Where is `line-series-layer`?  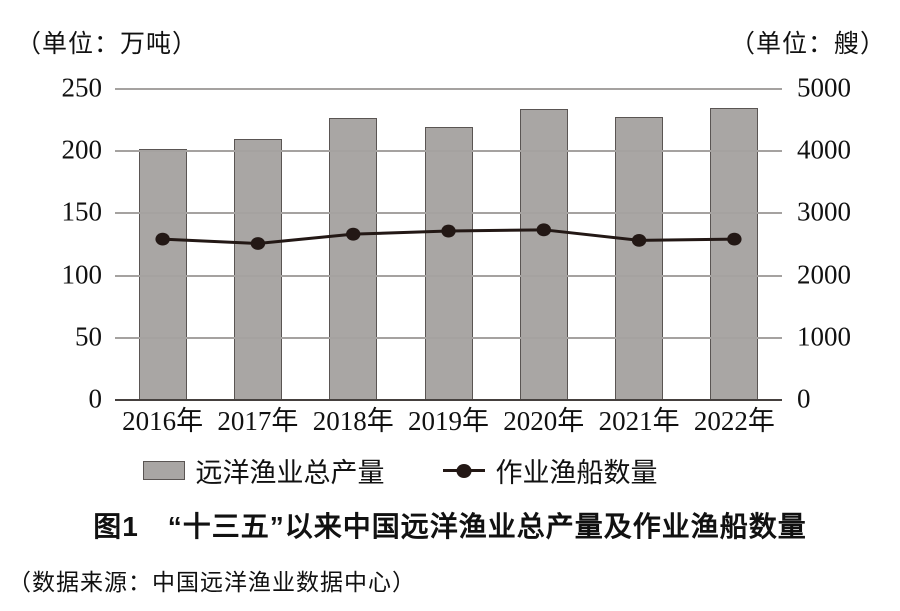 line-series-layer is located at coordinates (448, 236).